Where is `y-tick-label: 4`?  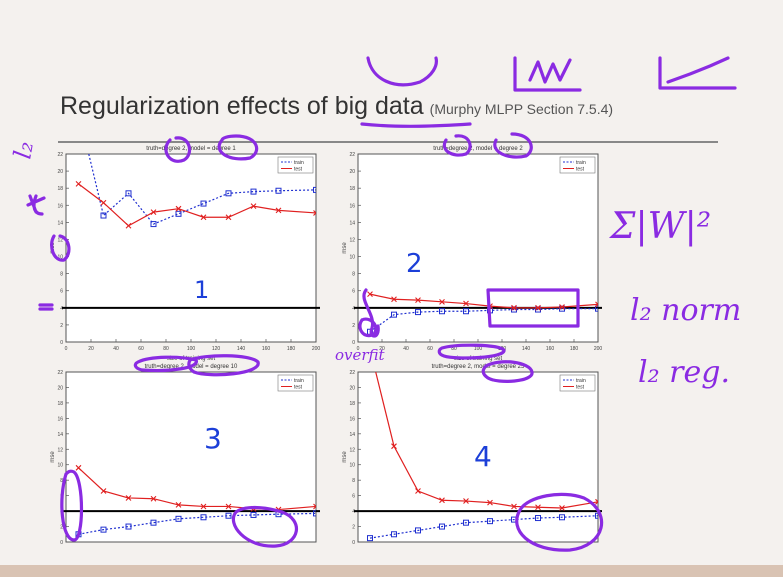 y-tick-label: 4 is located at coordinates (353, 512).